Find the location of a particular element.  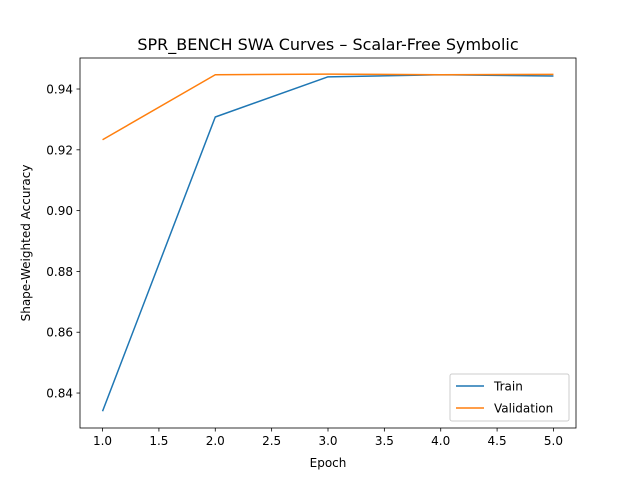

y-tick-label: 0.90 is located at coordinates (59, 211).